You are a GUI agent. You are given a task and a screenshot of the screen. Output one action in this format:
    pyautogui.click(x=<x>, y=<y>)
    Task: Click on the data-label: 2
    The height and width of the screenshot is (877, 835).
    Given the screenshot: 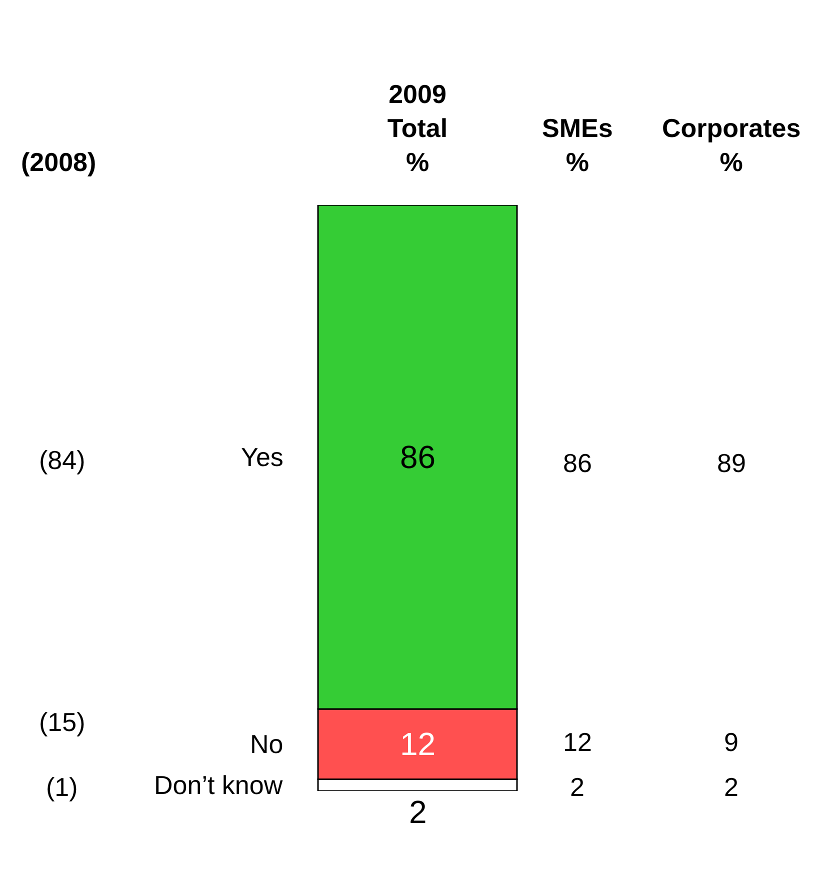 What is the action you would take?
    pyautogui.click(x=418, y=812)
    